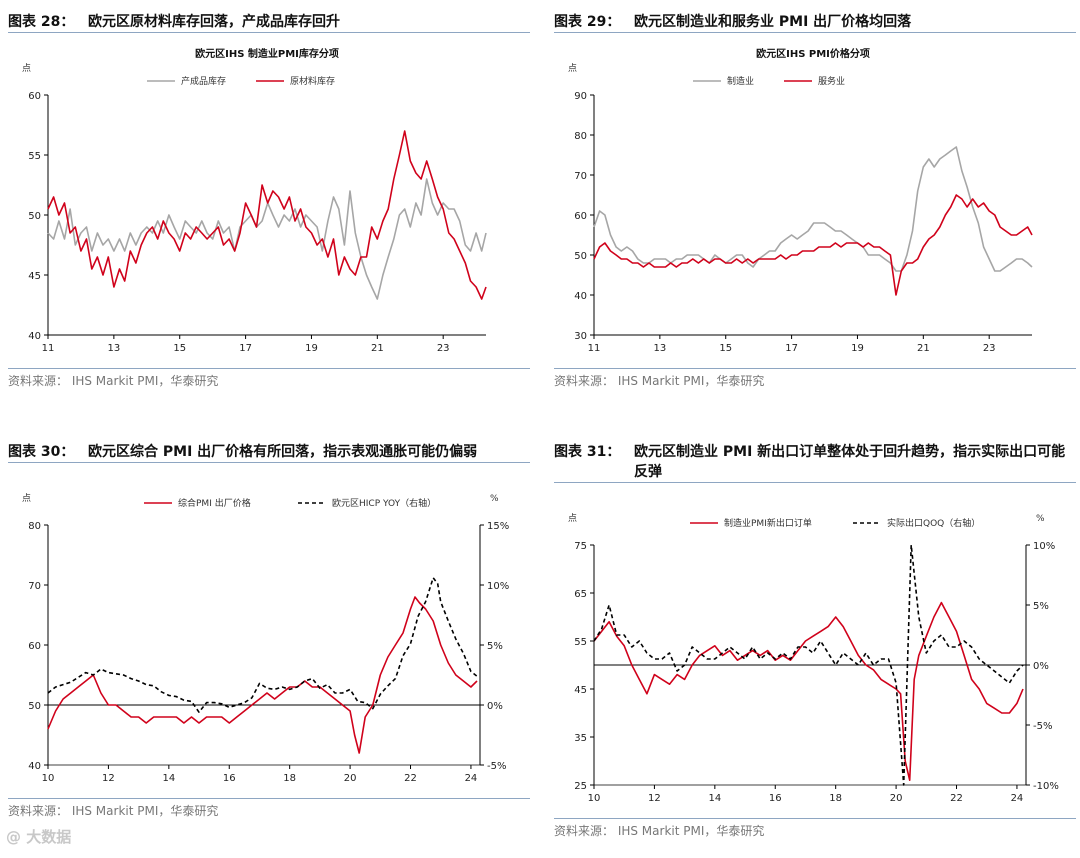  Describe the element at coordinates (34, 586) in the screenshot. I see `y-tick-label: 70` at that location.